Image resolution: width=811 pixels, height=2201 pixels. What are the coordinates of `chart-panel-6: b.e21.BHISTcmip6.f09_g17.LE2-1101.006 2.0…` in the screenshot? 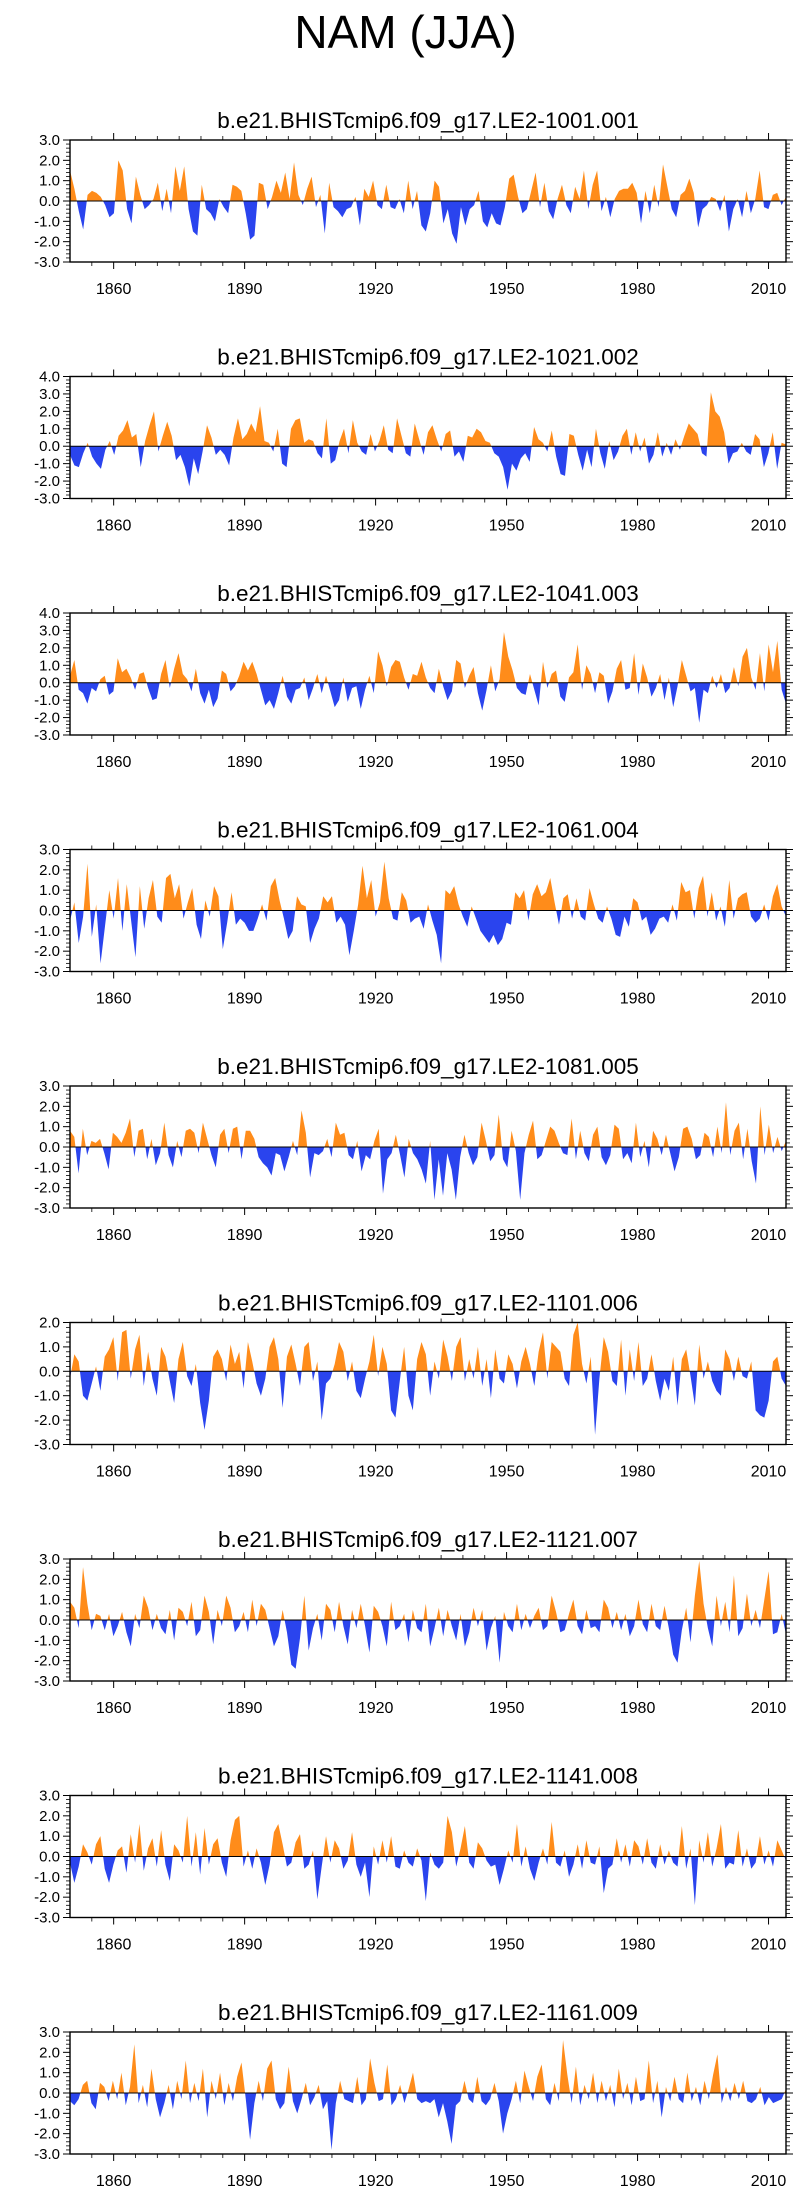 It's located at (413, 1386).